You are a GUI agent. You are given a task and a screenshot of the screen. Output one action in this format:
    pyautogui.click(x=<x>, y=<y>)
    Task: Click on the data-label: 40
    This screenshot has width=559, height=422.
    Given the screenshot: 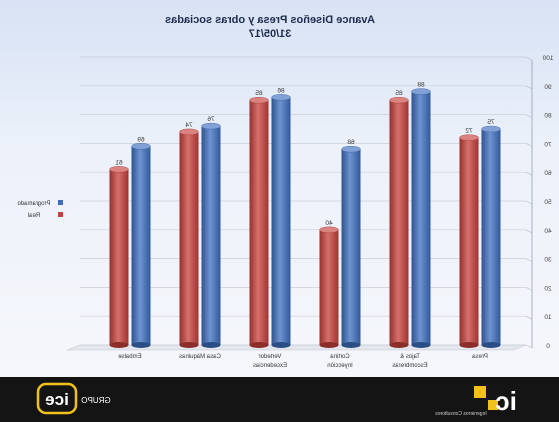 What is the action you would take?
    pyautogui.click(x=329, y=223)
    